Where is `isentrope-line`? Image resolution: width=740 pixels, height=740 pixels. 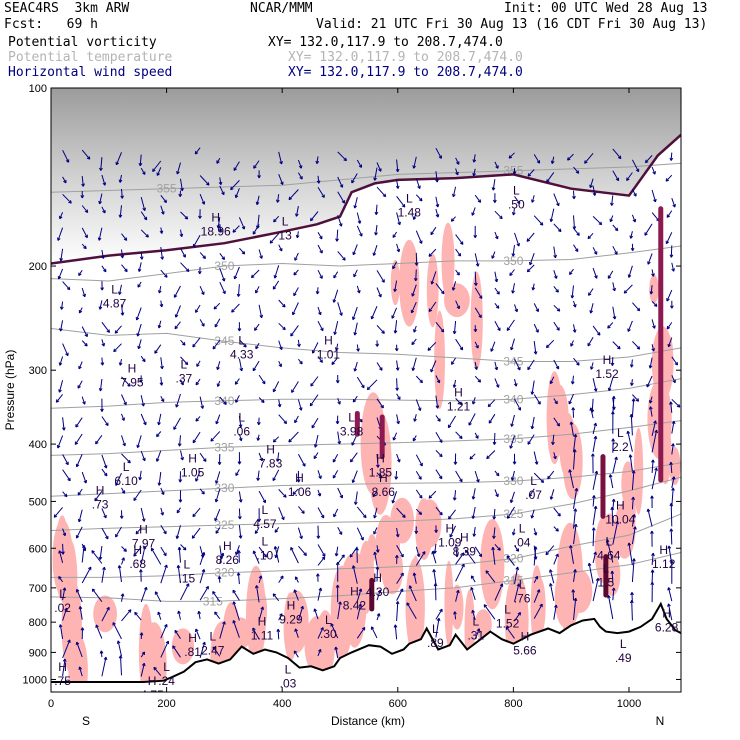
isentrope-line is located at coordinates (366, 479).